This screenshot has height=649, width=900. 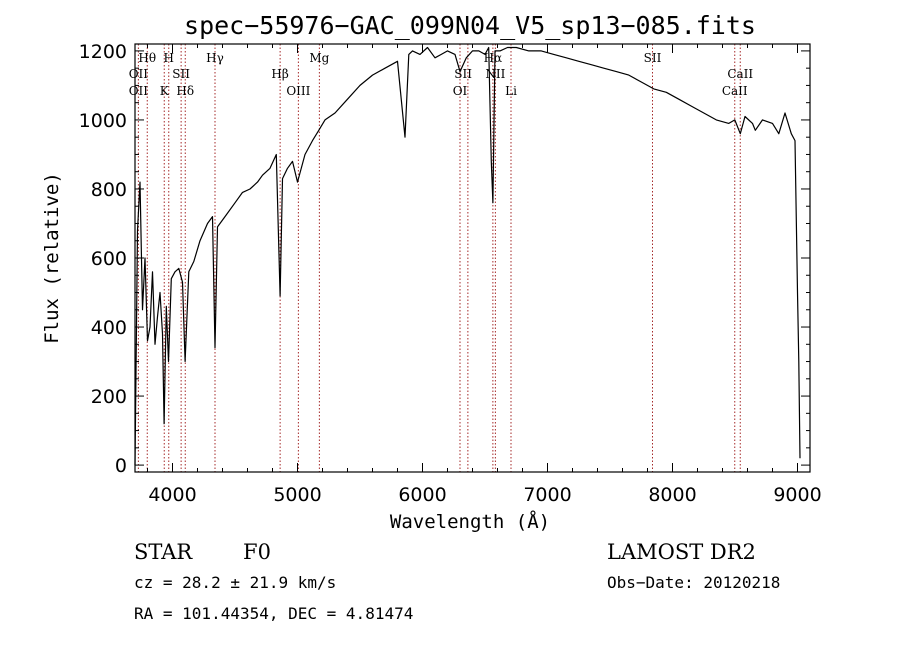 I want to click on line-label-upper: H, so click(x=169, y=58).